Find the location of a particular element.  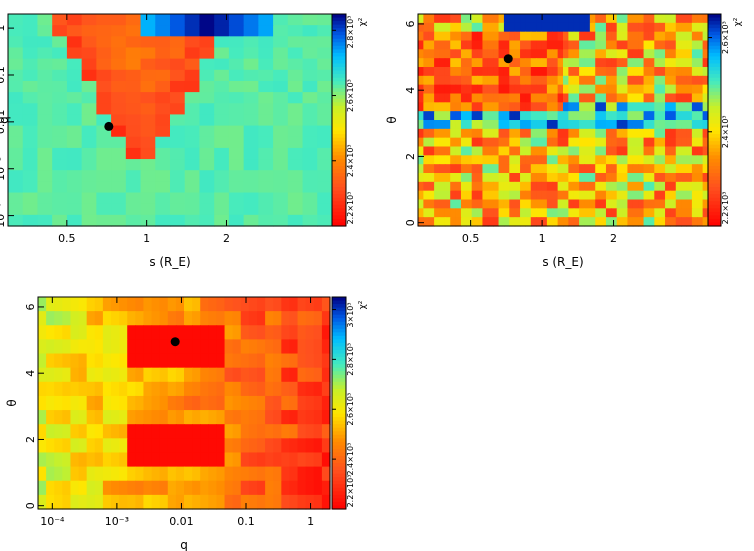

x-tick-label: 1 is located at coordinates (542, 238).